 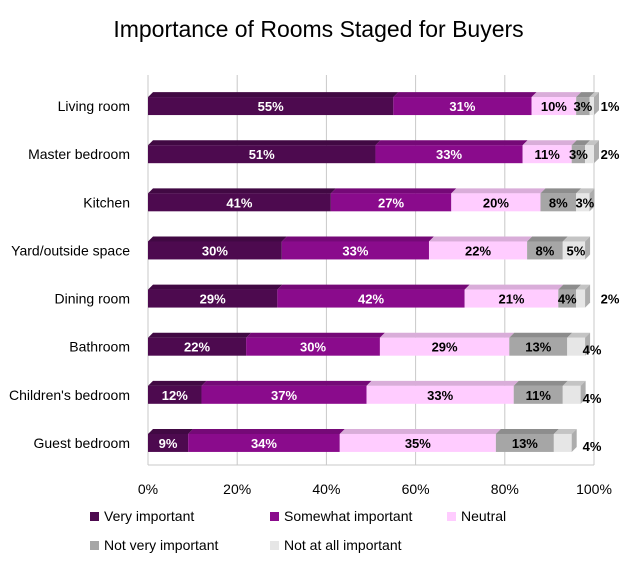 I want to click on x-tick-label: 0%, so click(x=148, y=489).